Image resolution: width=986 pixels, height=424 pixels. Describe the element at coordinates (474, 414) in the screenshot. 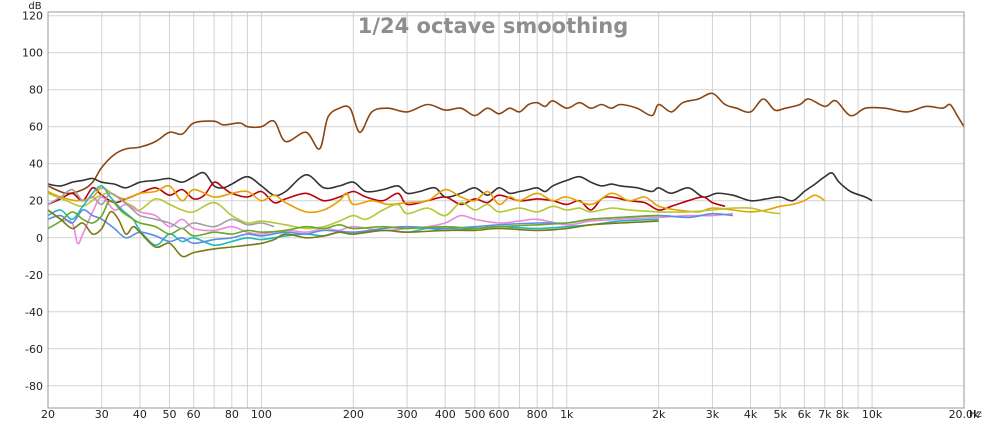

I see `x-tick-label: 500` at that location.